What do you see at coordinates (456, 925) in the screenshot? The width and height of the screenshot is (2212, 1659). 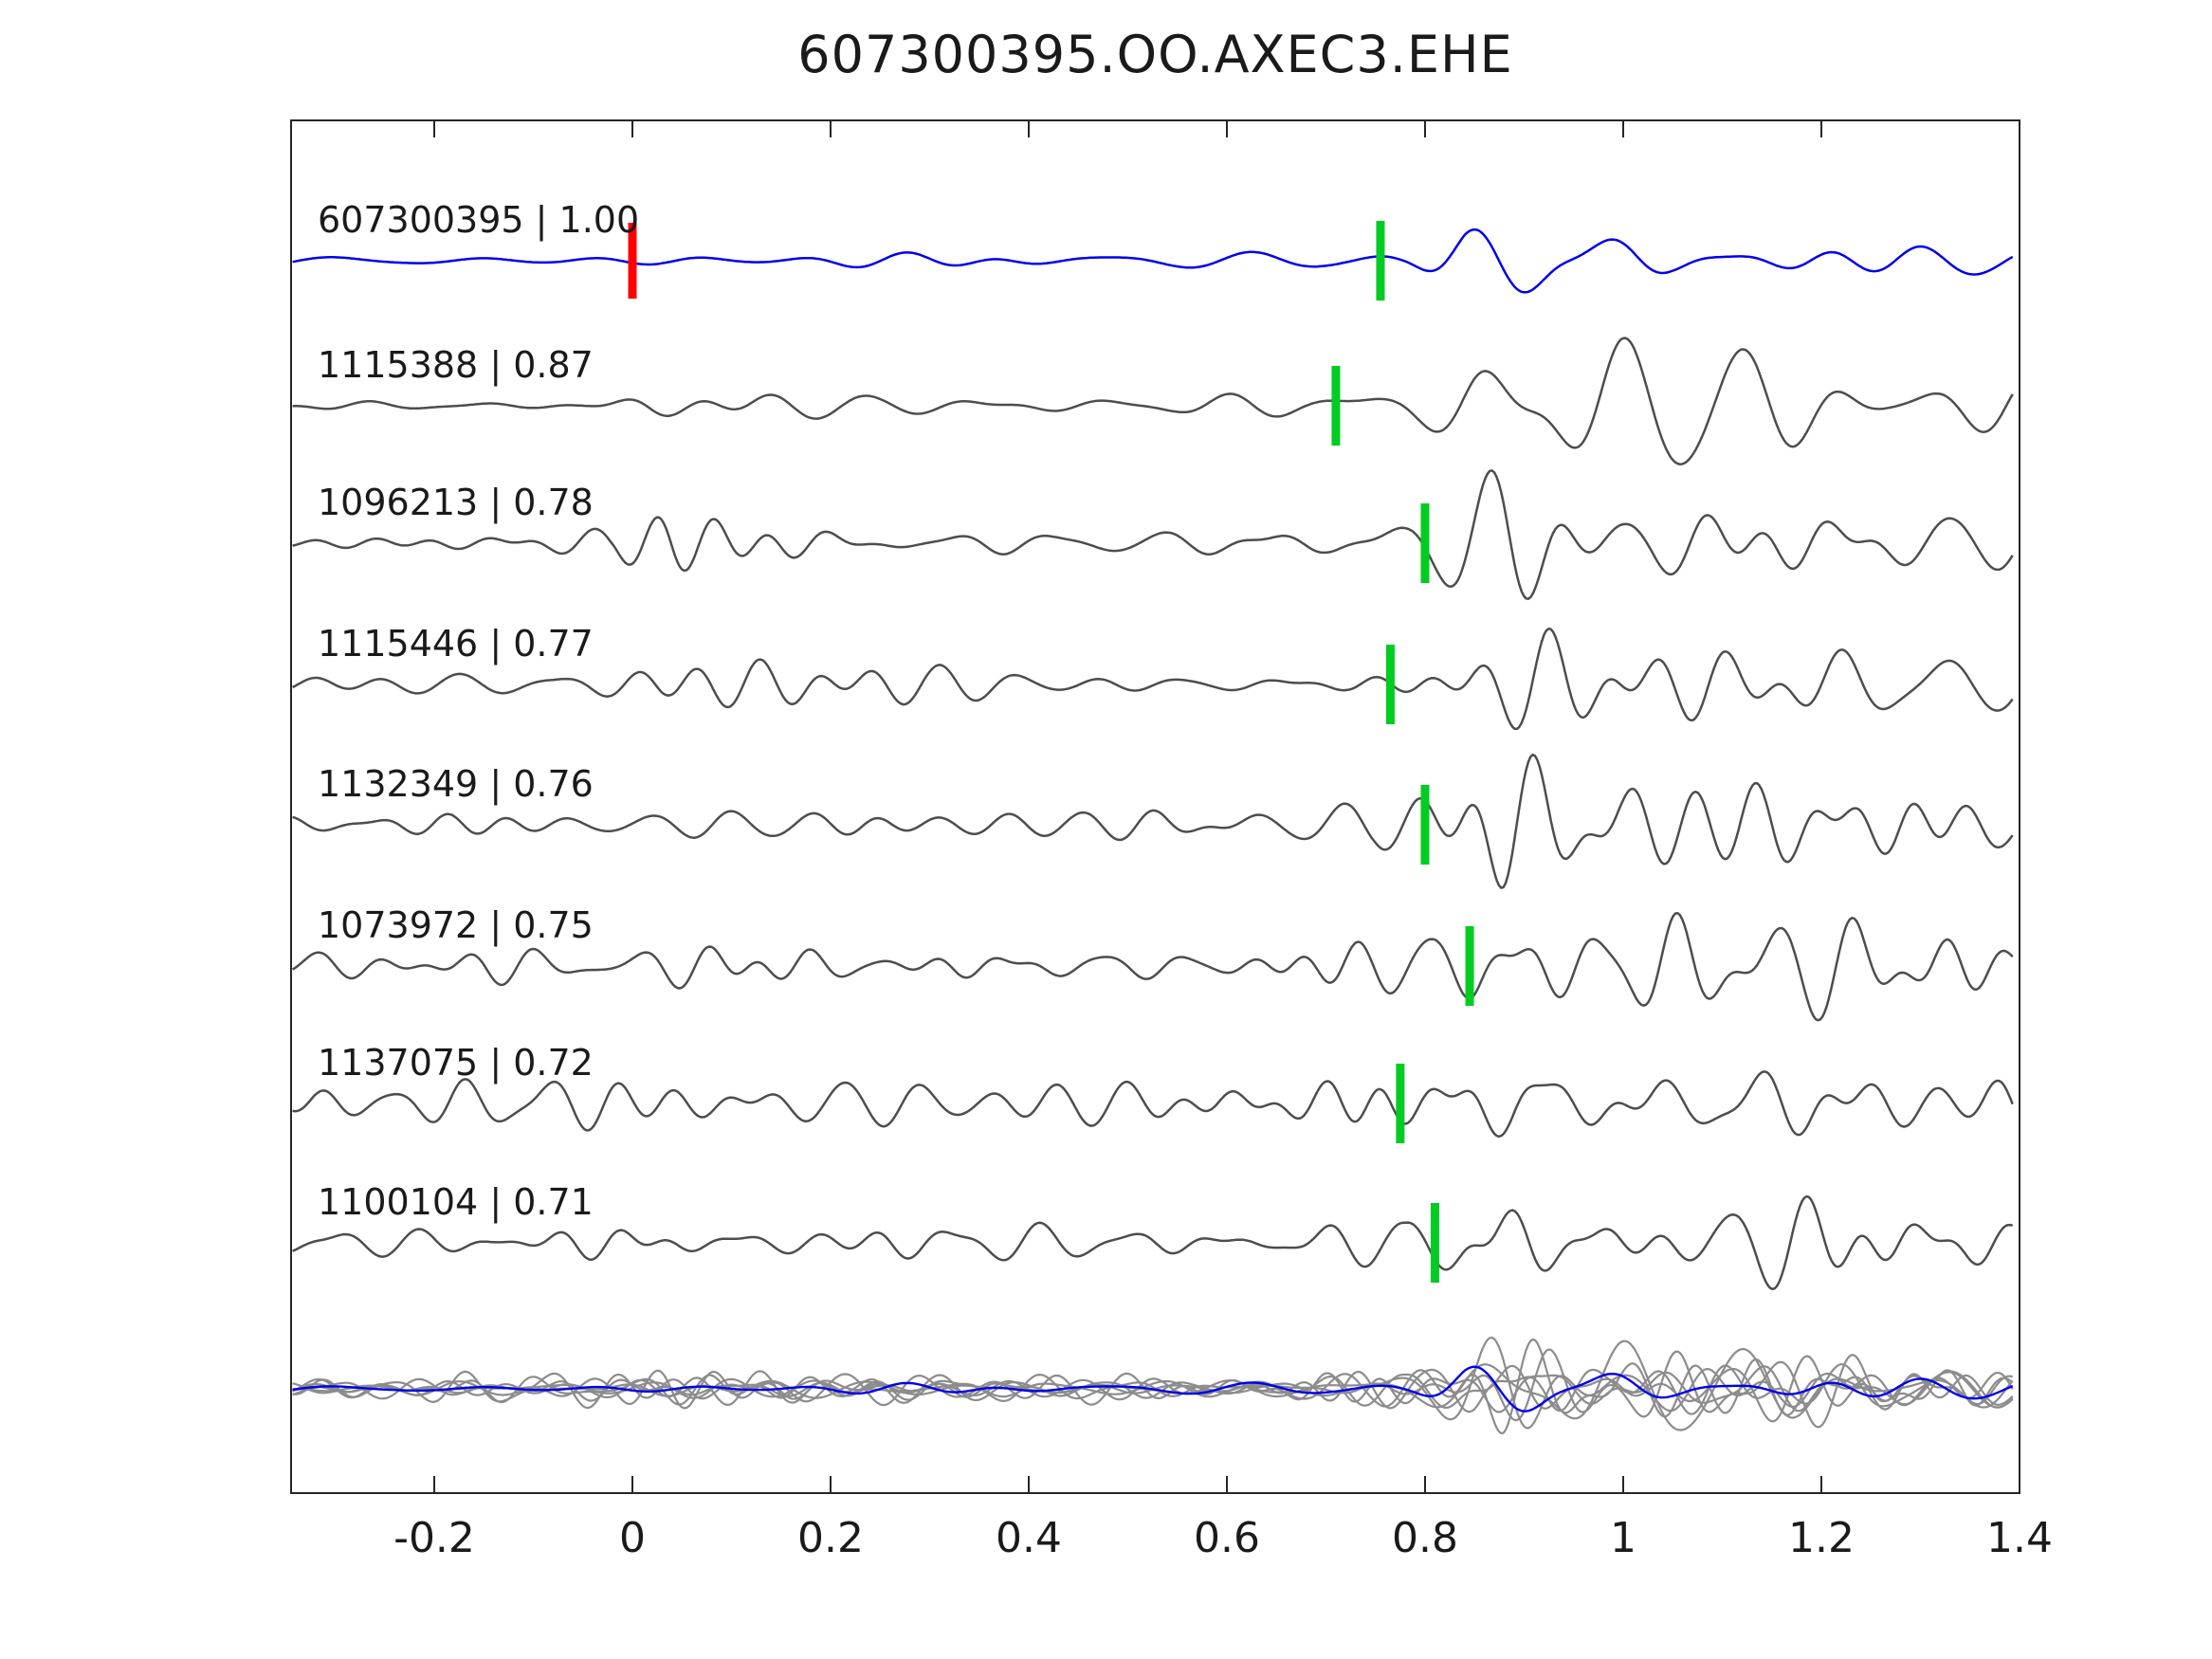 I see `trace-label-1073972: 1073972 | 0.75` at bounding box center [456, 925].